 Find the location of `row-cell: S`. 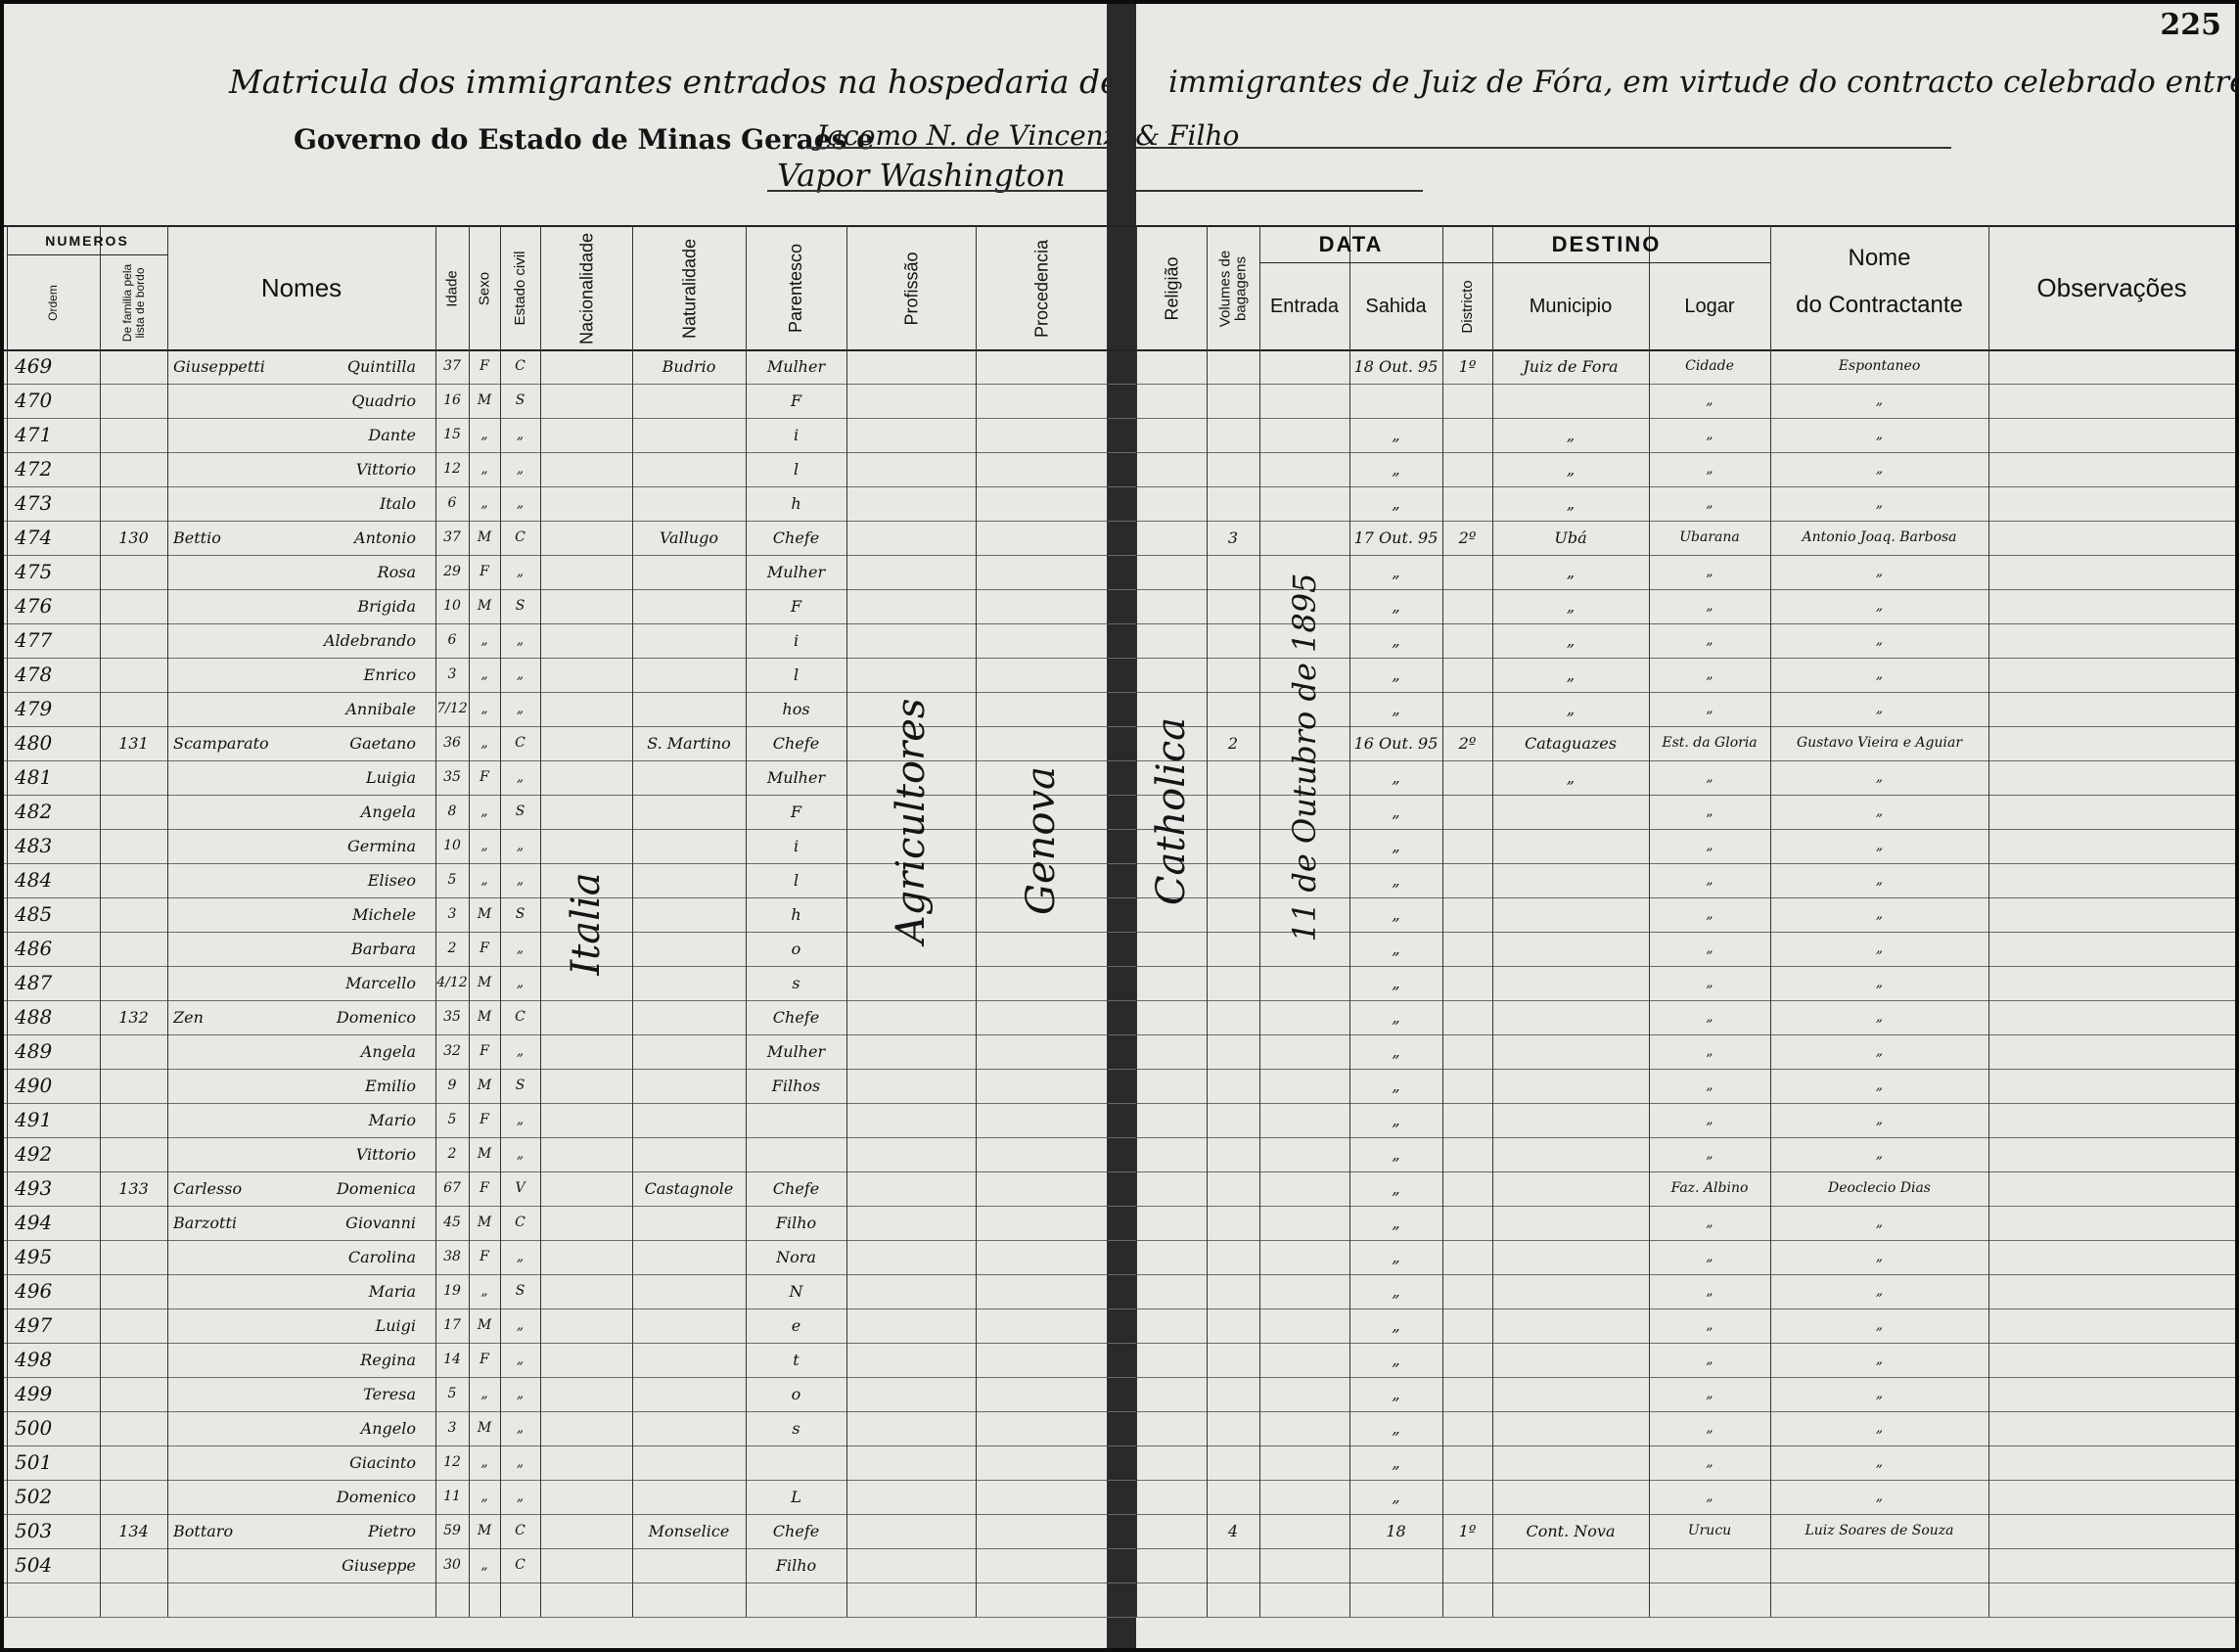

row-cell: S is located at coordinates (520, 1291).